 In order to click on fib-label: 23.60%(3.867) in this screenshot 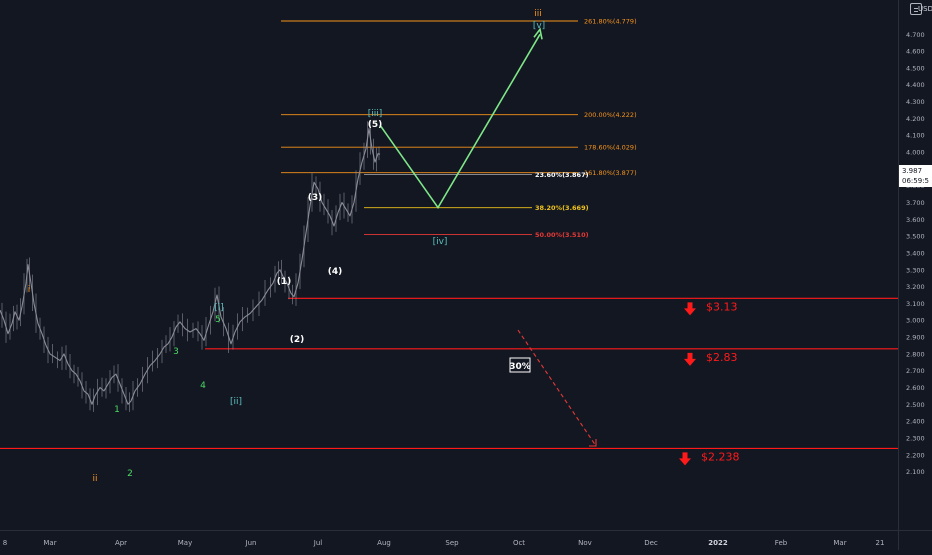, I will do `click(562, 175)`.